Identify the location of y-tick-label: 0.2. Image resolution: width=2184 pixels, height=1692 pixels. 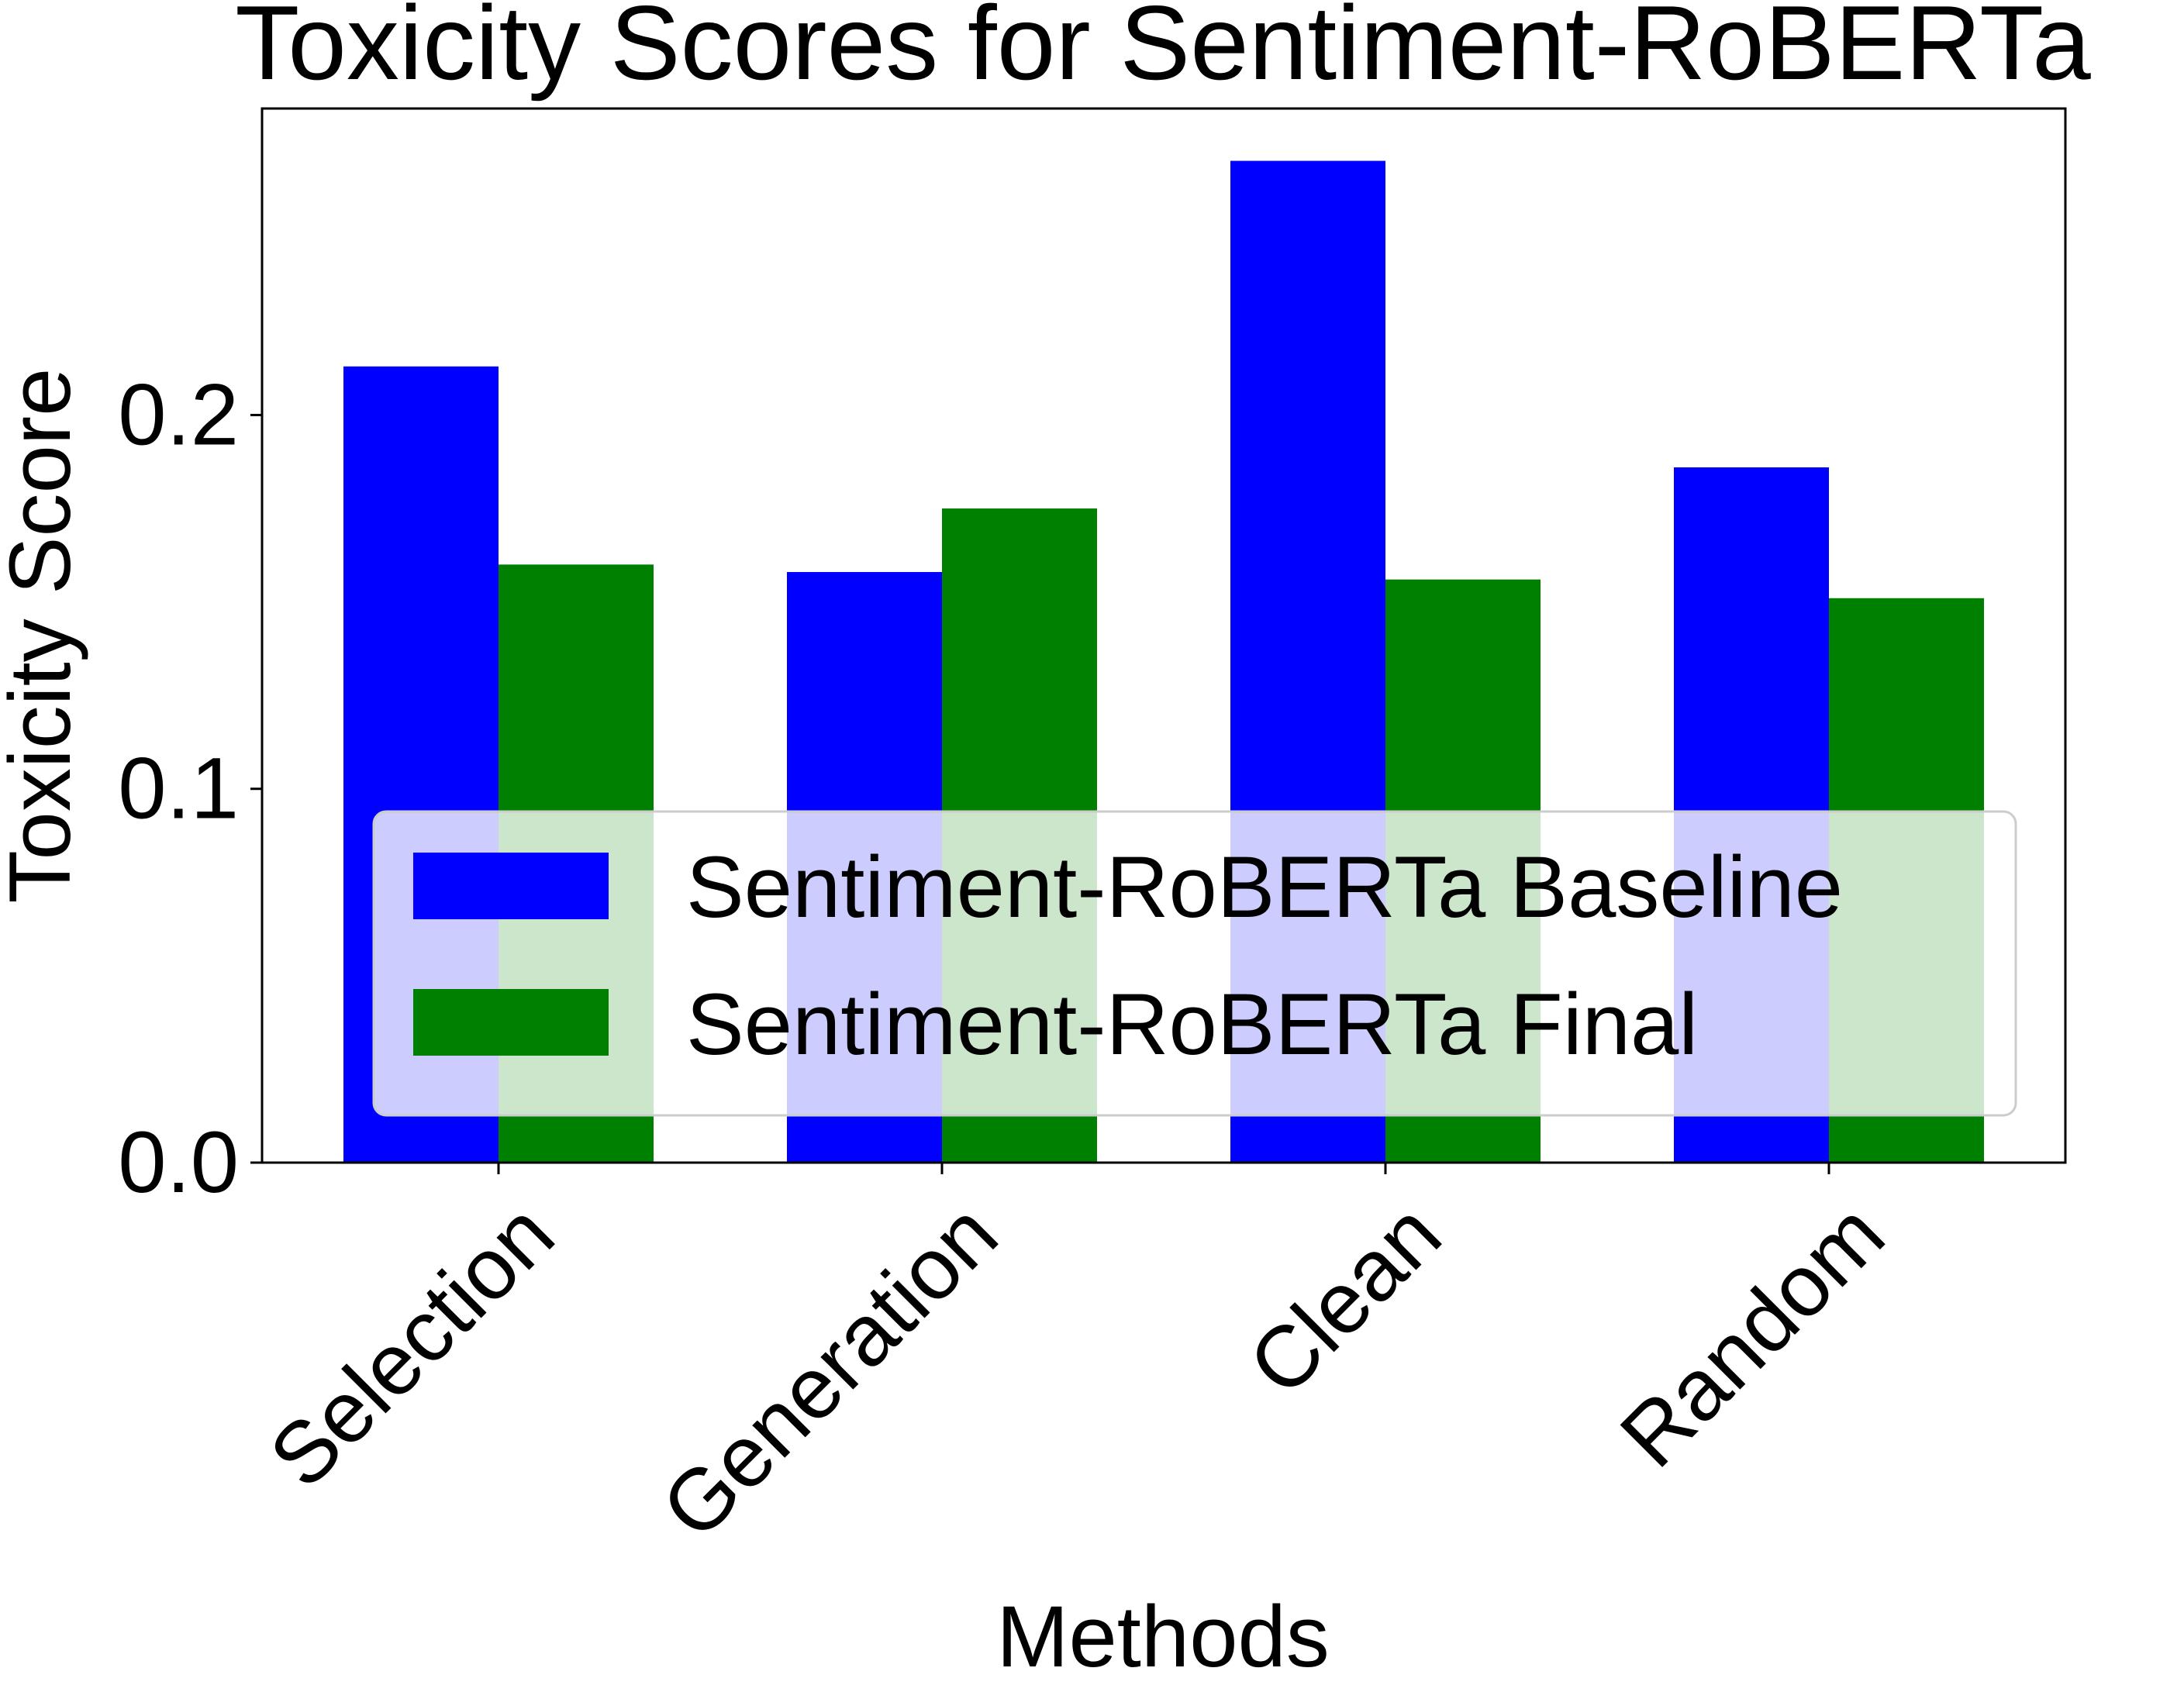
(179, 414).